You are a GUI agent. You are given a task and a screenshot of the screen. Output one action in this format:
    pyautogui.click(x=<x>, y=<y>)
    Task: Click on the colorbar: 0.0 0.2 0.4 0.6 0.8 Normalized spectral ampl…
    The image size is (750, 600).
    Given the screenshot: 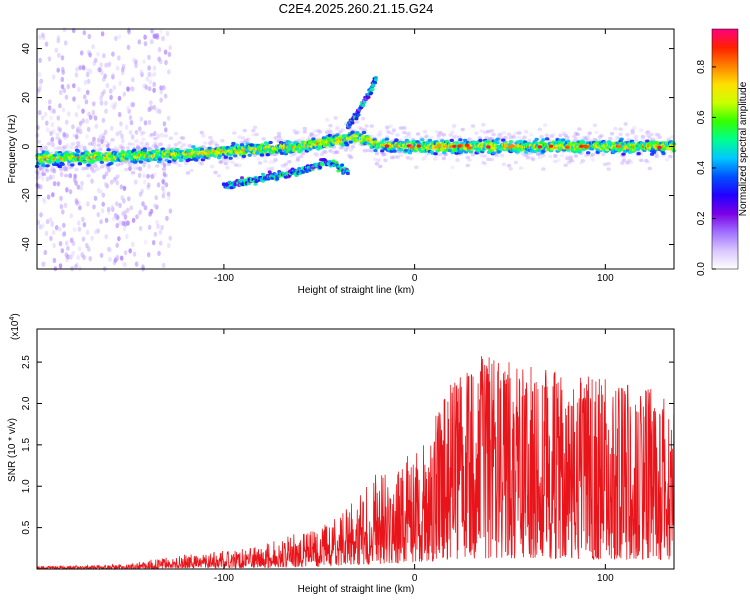 What is the action you would take?
    pyautogui.click(x=722, y=152)
    